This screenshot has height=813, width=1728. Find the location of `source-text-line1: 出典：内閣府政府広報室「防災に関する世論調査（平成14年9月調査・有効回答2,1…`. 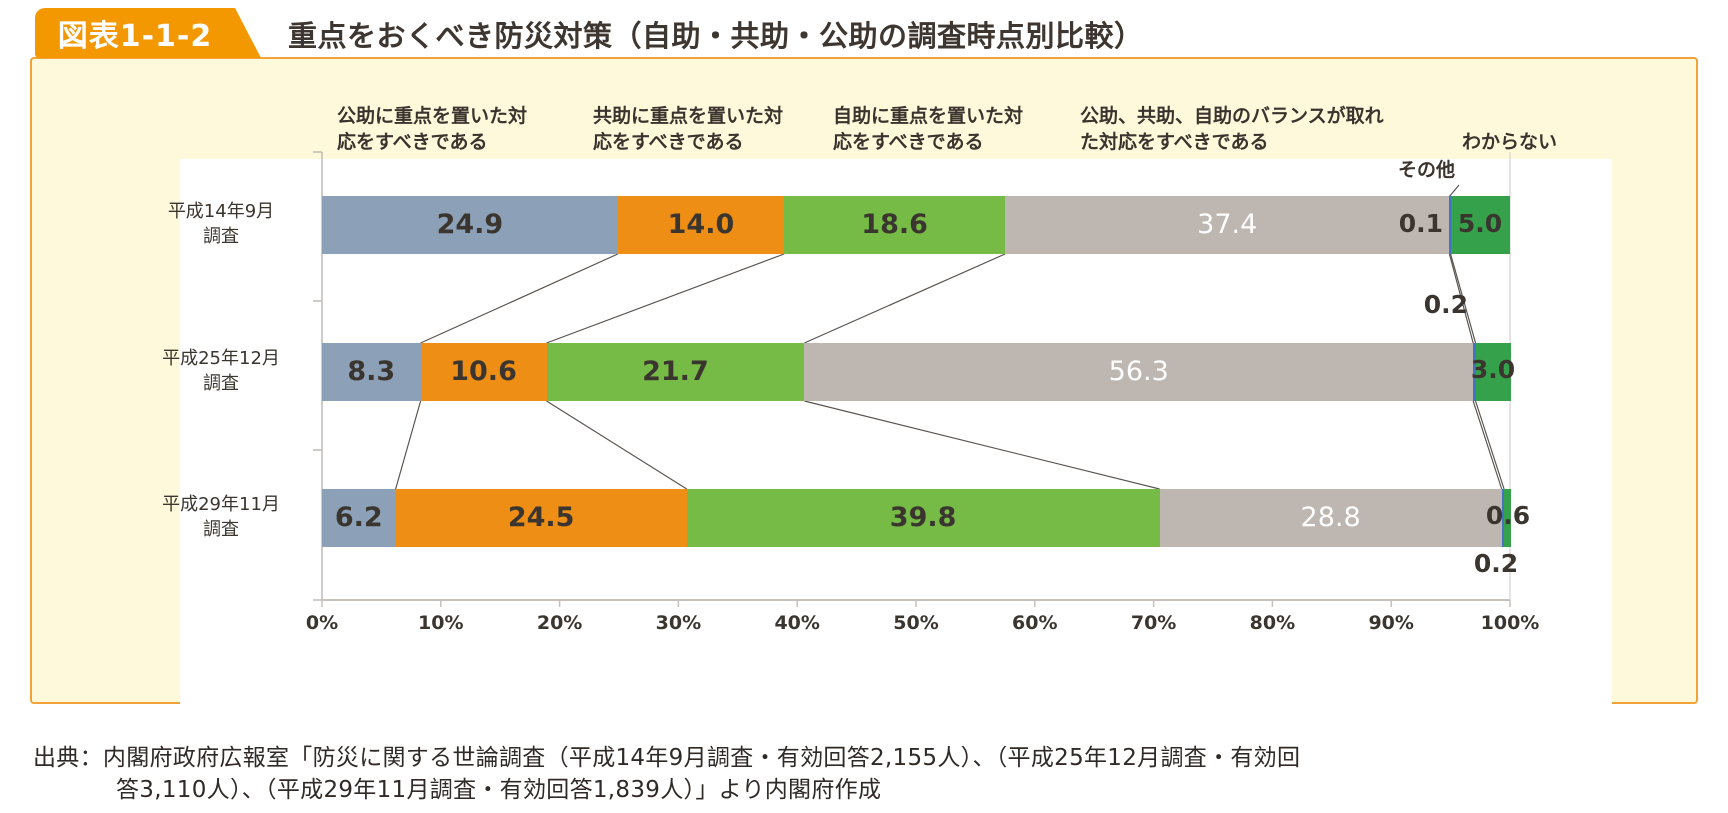

source-text-line1: 出典：内閣府政府広報室「防災に関する世論調査（平成14年9月調査・有効回答2,1… is located at coordinates (667, 758).